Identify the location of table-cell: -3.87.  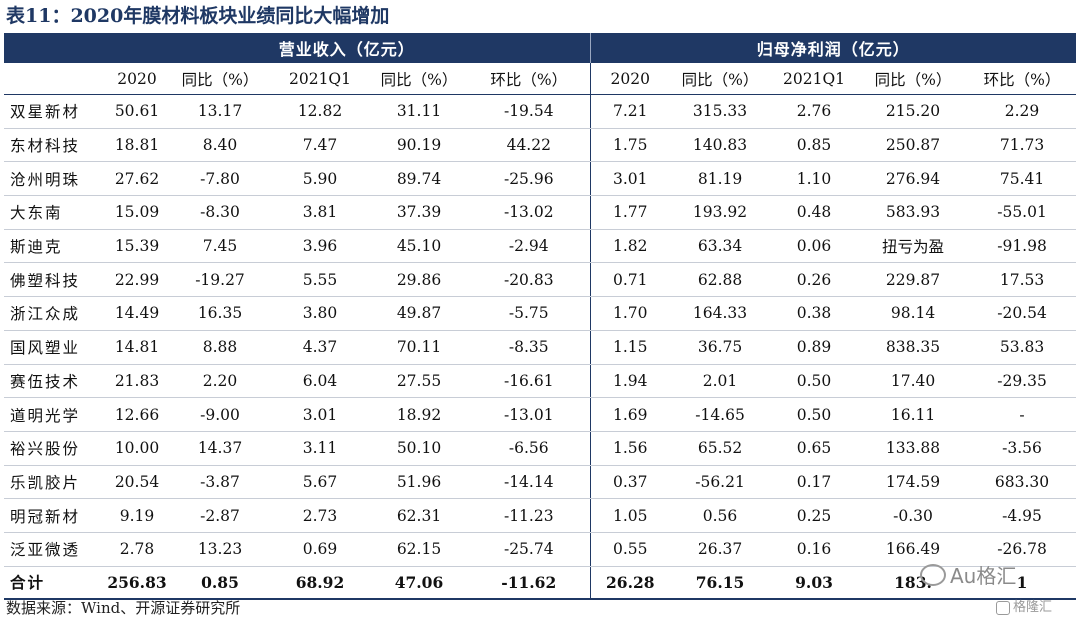
(220, 482).